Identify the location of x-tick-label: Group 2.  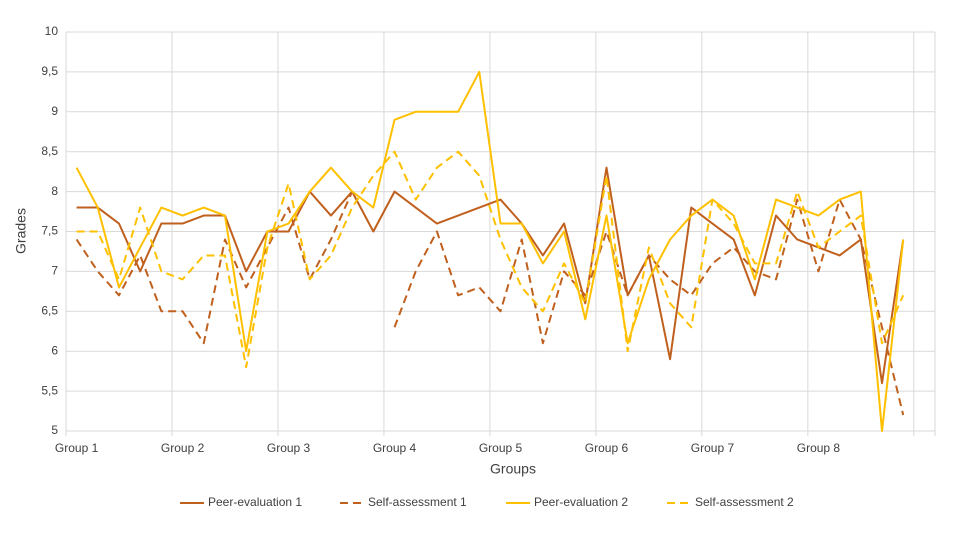
(183, 448).